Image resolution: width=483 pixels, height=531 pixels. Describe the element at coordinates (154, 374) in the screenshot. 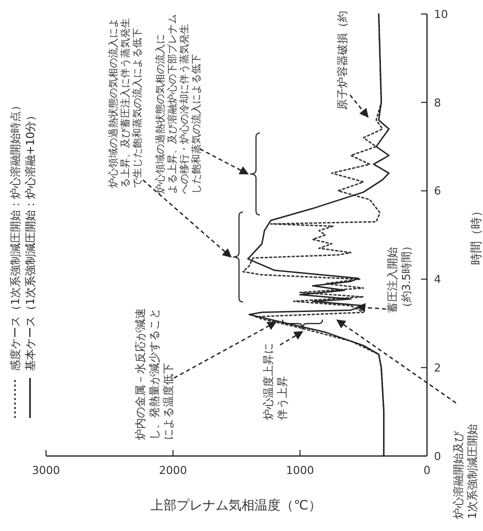

I see `annotation: 炉内の金属－水反応が減速し、発熱量が減少することによる温度低下` at that location.